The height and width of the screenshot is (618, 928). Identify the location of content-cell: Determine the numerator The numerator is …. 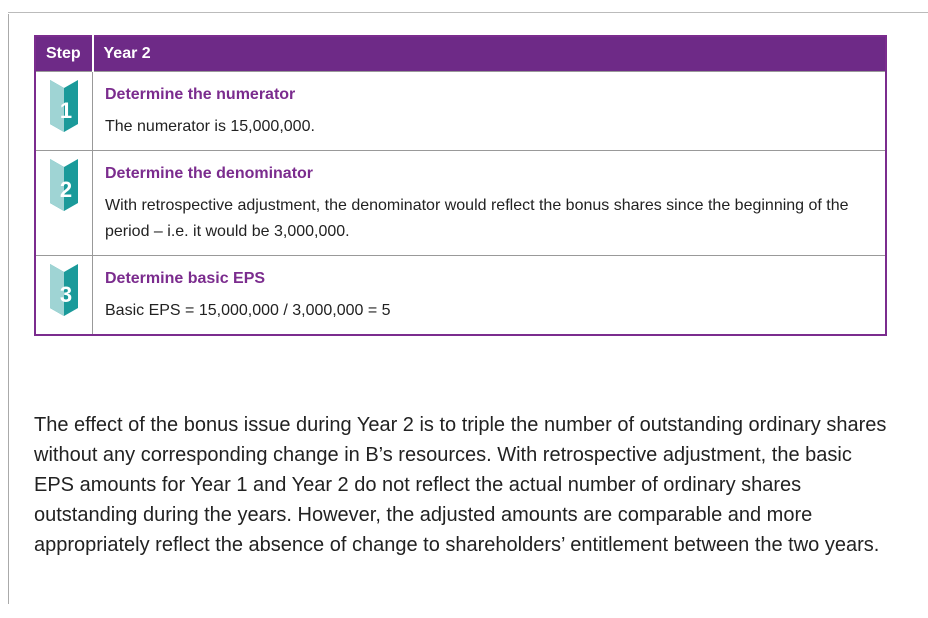
(489, 111).